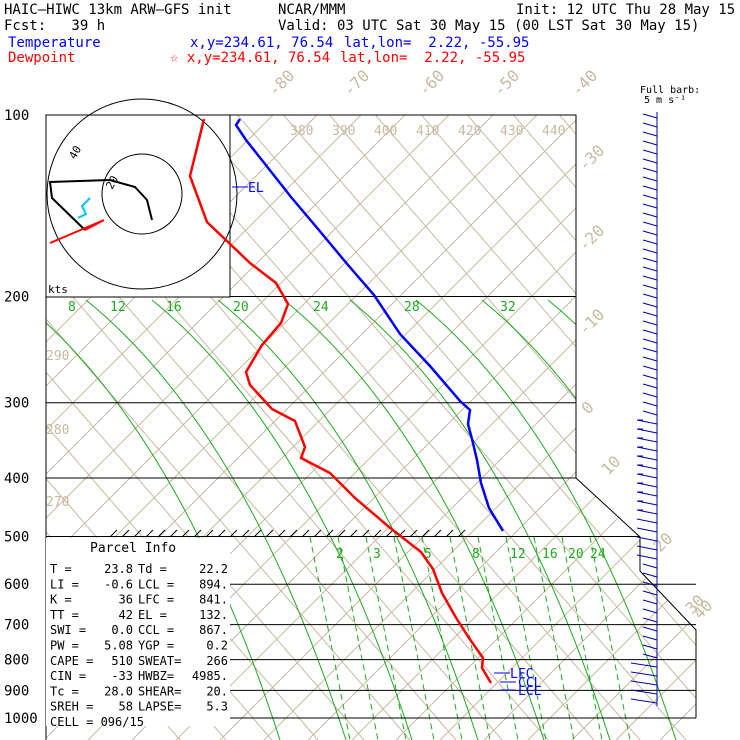  I want to click on isotherm-label: -10, so click(591, 322).